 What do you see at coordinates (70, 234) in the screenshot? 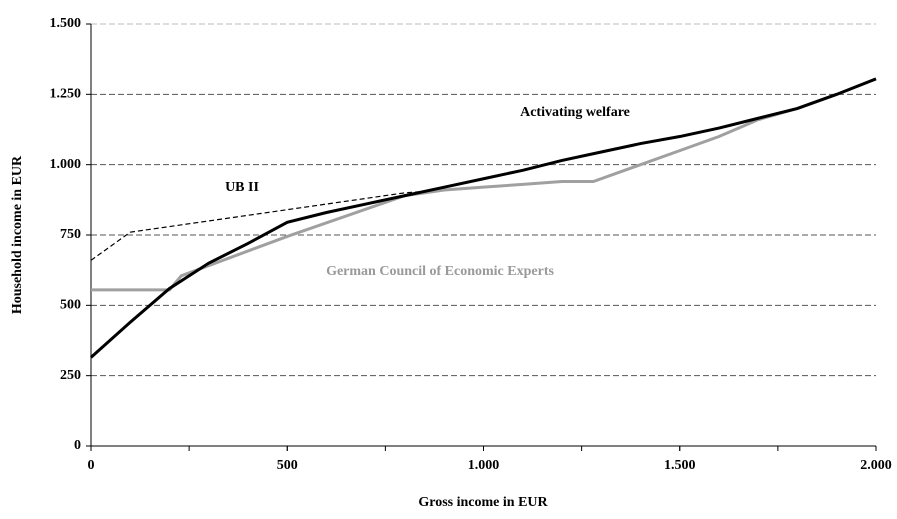
I see `y-tick-label: 750` at bounding box center [70, 234].